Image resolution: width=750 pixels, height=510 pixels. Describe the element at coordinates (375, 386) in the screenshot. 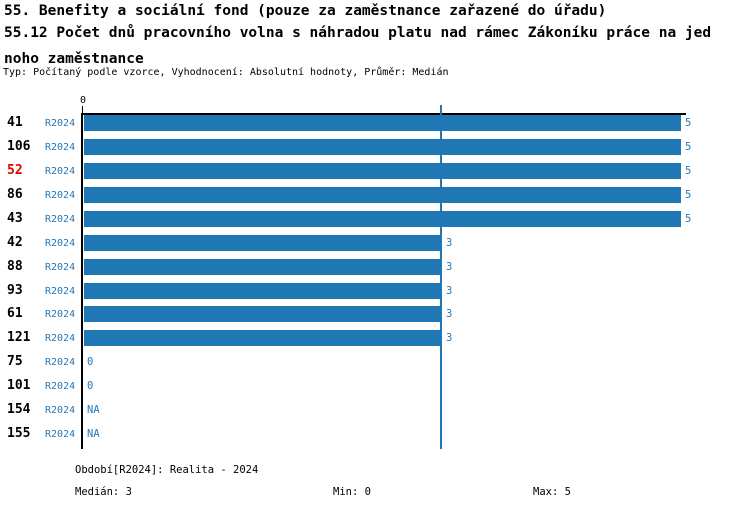

I see `bar-row: 101 R2024 0` at that location.